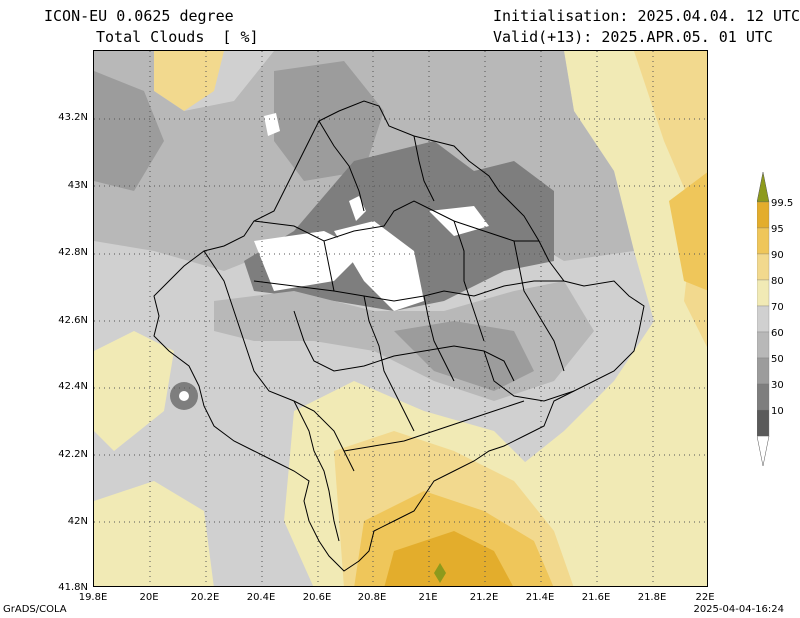  Describe the element at coordinates (777, 281) in the screenshot. I see `colorbar-label: 80` at that location.